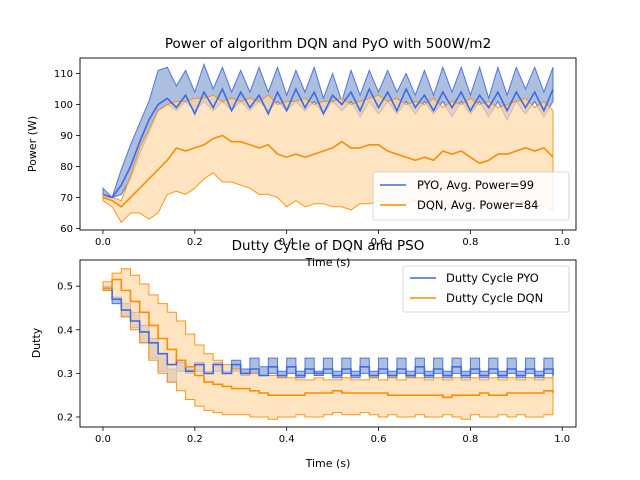 This screenshot has width=640, height=480. I want to click on power-y-axis-label: Power (W), so click(32, 144).